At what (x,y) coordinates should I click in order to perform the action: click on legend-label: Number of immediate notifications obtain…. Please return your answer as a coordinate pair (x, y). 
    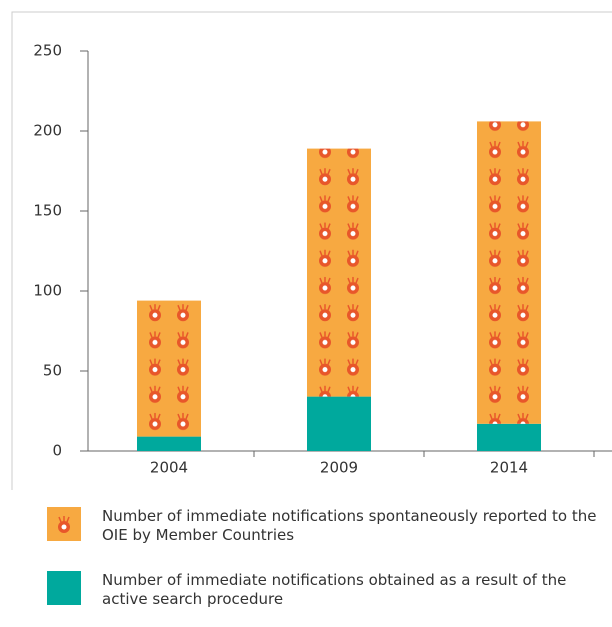
    Looking at the image, I should click on (334, 589).